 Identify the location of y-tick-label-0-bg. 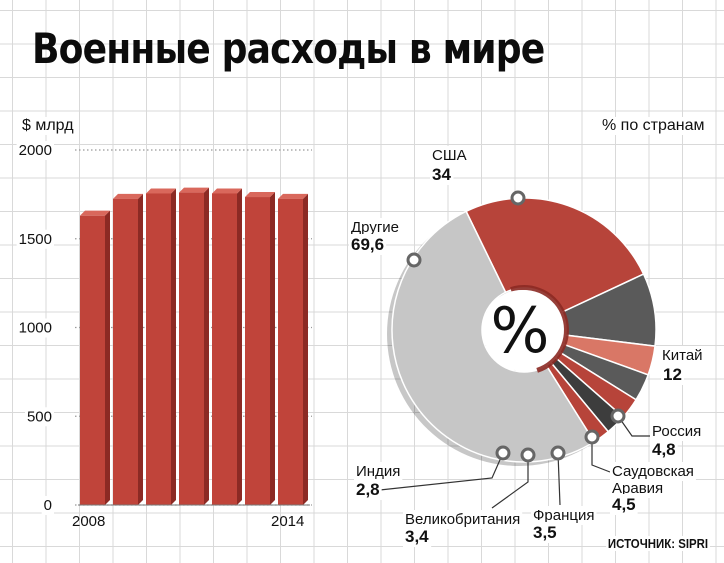
(47, 505).